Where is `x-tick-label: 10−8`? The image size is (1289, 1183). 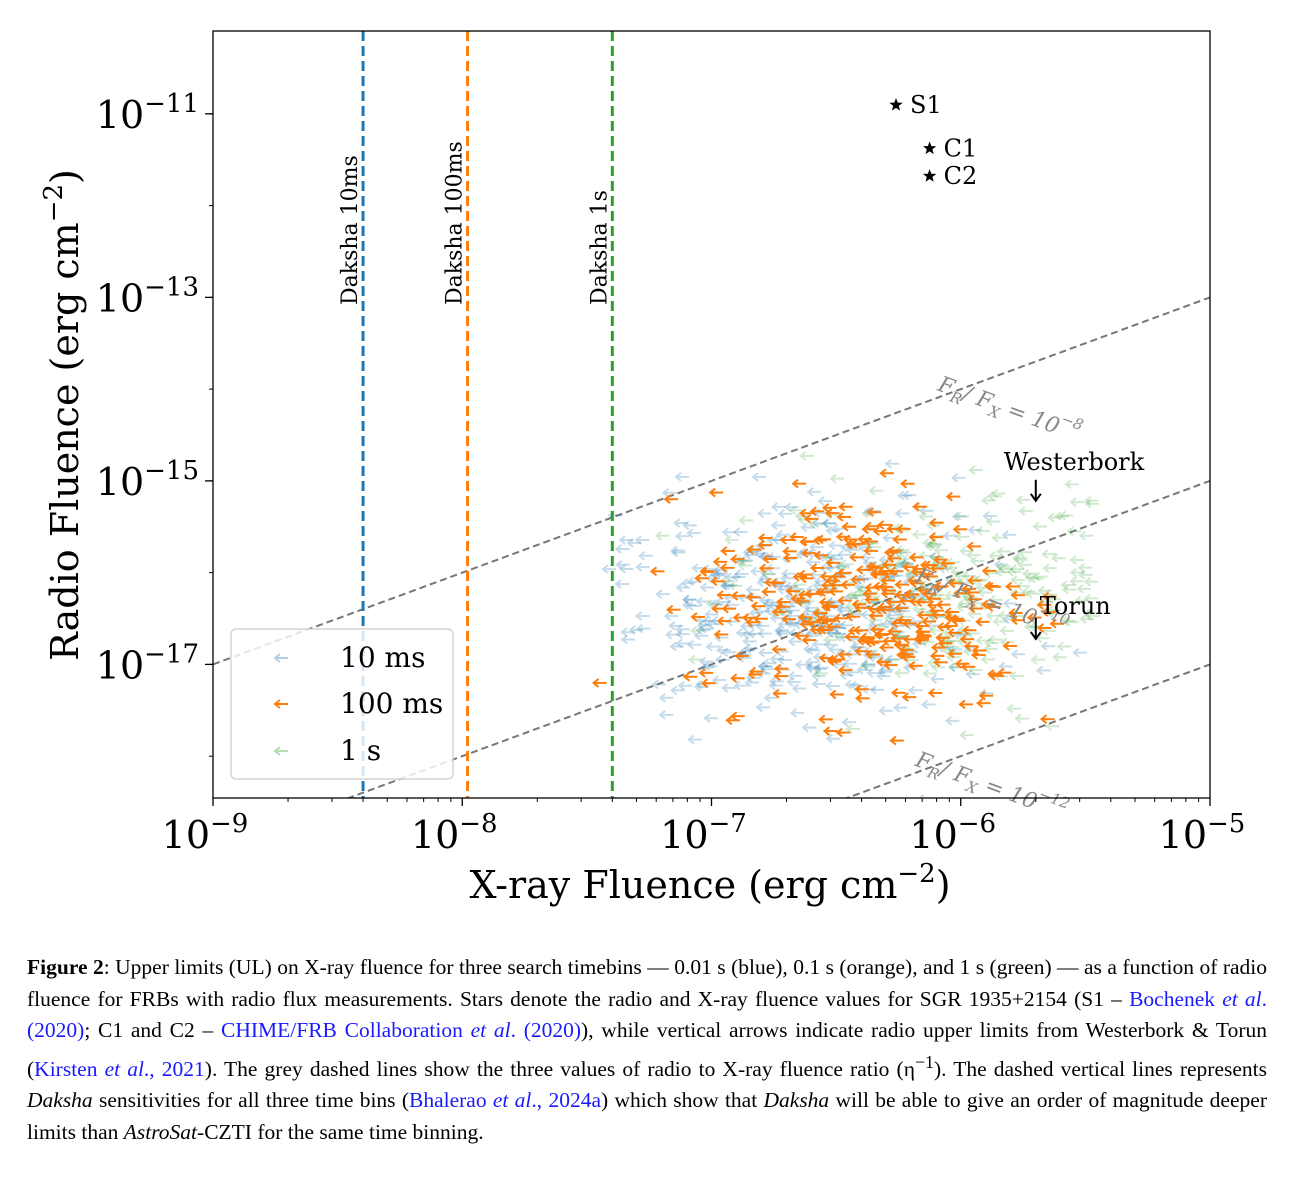
x-tick-label: 10−8 is located at coordinates (454, 833).